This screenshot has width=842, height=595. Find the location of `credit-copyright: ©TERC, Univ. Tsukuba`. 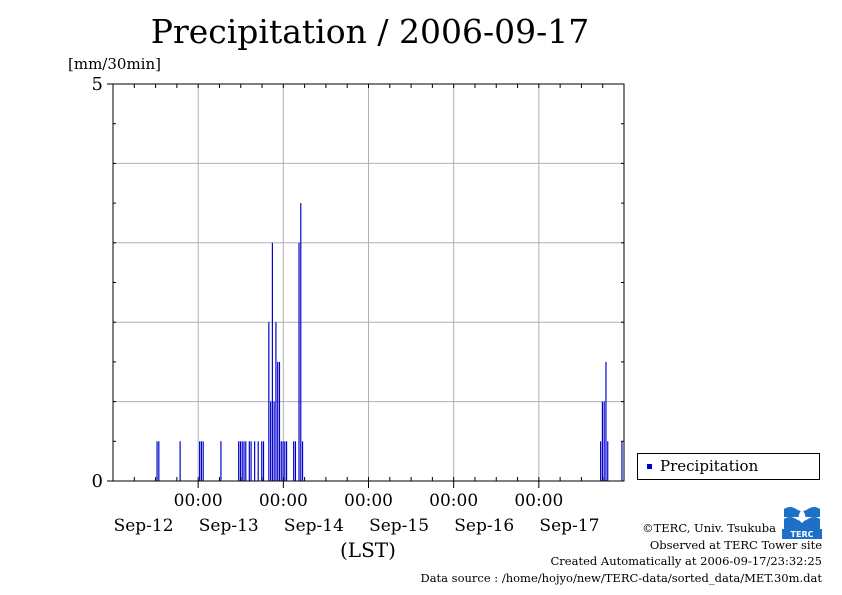

credit-copyright: ©TERC, Univ. Tsukuba is located at coordinates (709, 528).